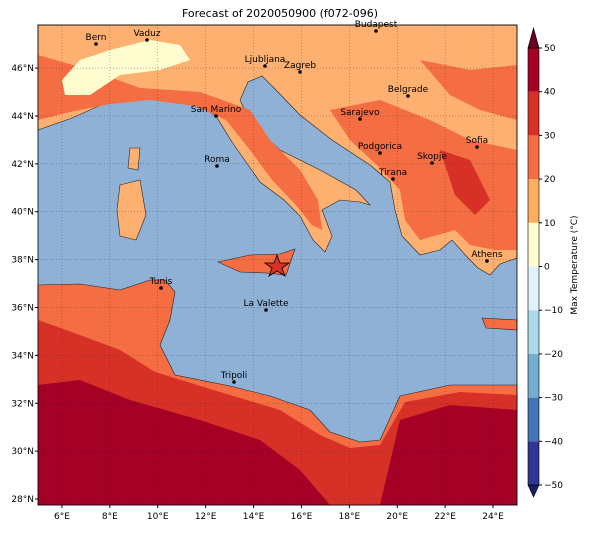  I want to click on city-label: La Valette, so click(266, 304).